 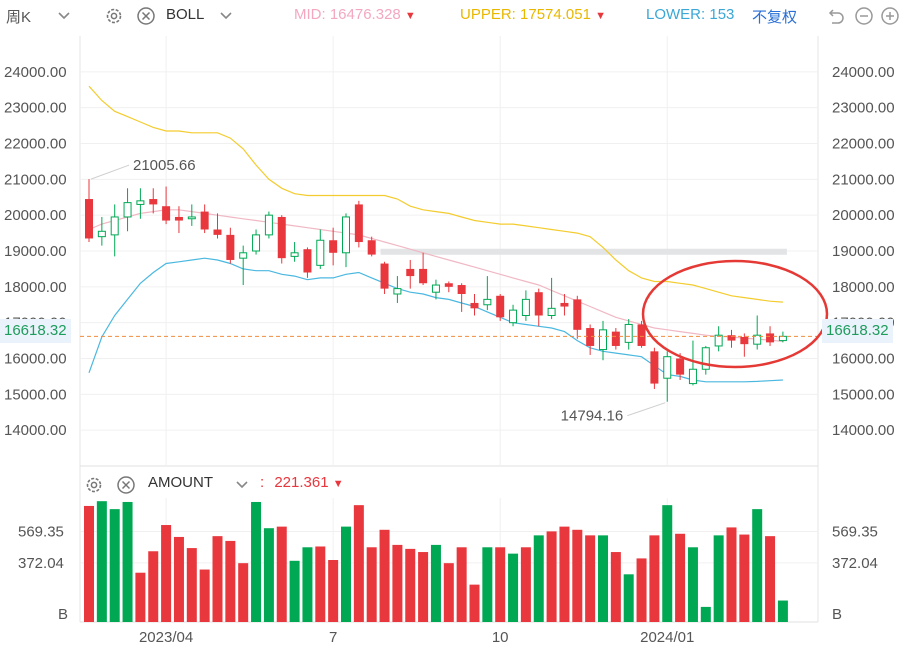 I want to click on time-axis: 2023/04 7 10 2024/01, so click(x=416, y=637).